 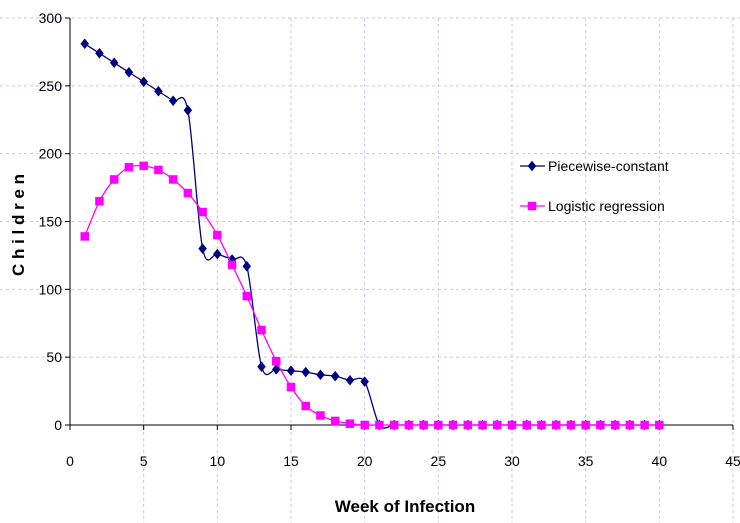 I want to click on x-tick-label: 0, so click(x=70, y=461).